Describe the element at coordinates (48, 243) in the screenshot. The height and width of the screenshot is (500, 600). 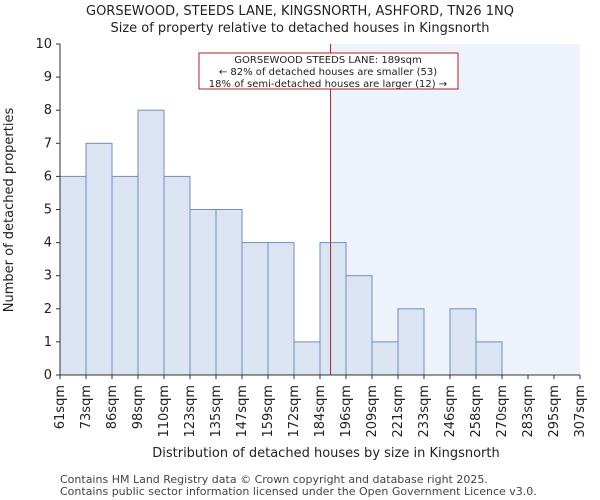
I see `y-tick-label: 4` at that location.